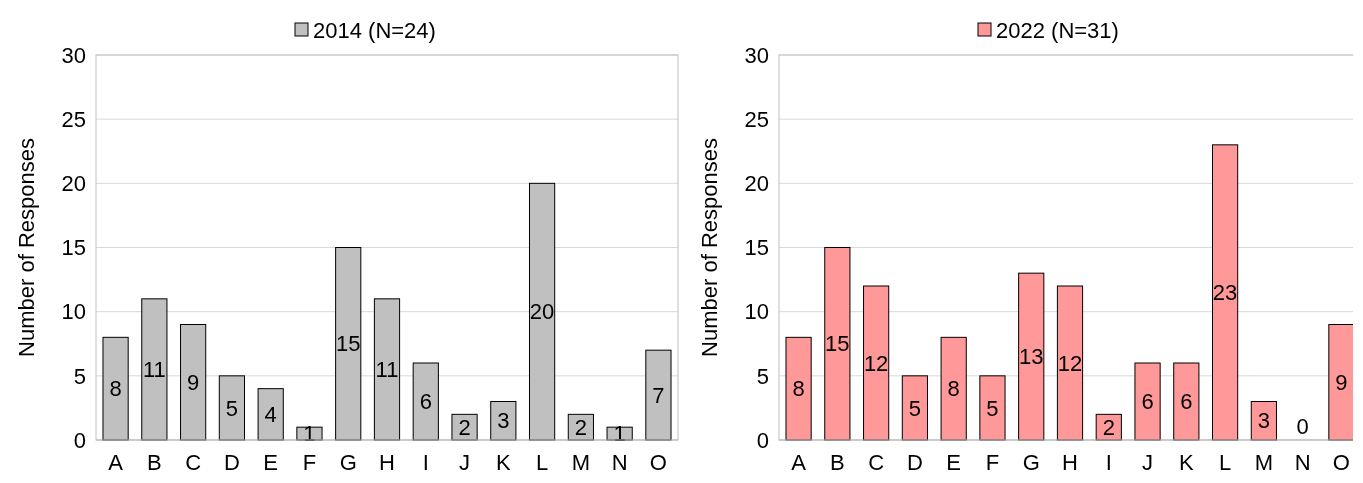  What do you see at coordinates (658, 395) in the screenshot?
I see `data-label: 7` at bounding box center [658, 395].